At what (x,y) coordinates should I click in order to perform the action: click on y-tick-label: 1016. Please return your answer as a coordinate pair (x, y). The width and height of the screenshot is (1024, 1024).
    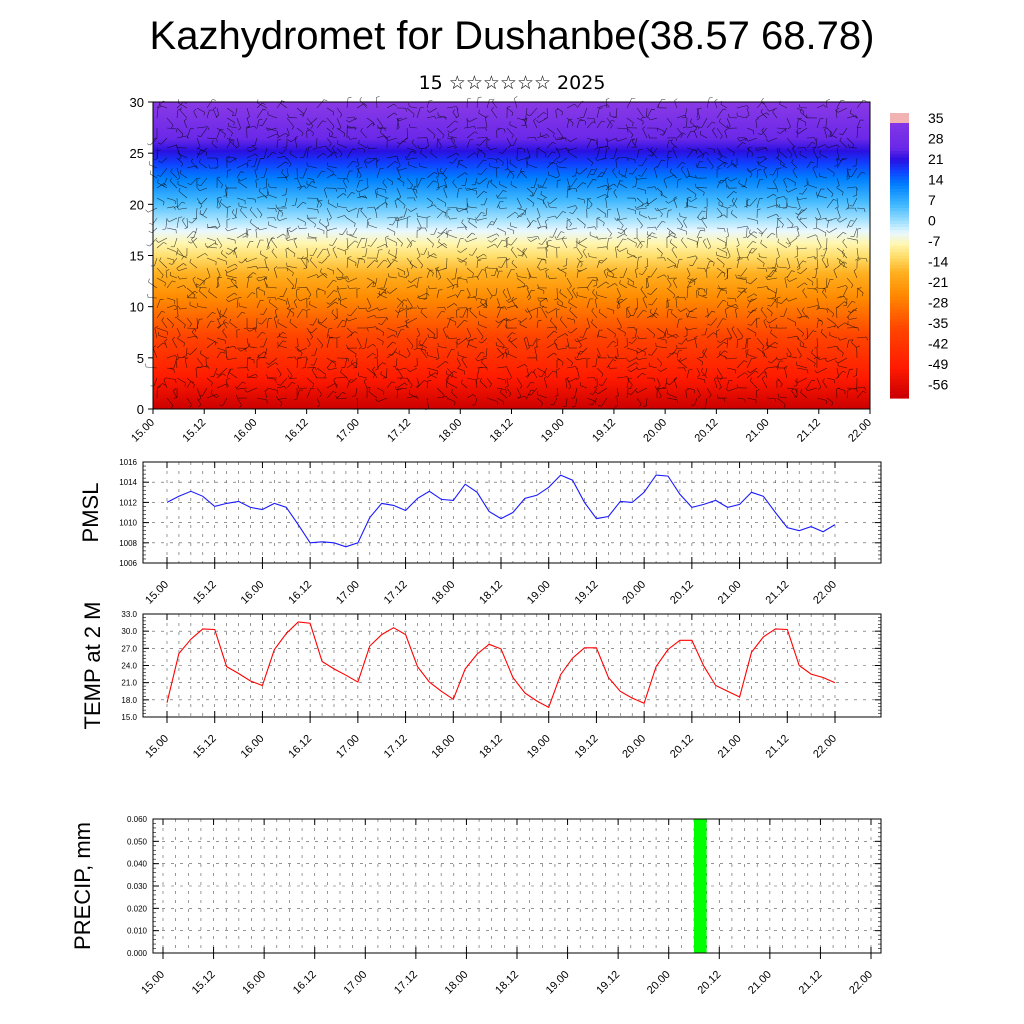
    Looking at the image, I should click on (128, 462).